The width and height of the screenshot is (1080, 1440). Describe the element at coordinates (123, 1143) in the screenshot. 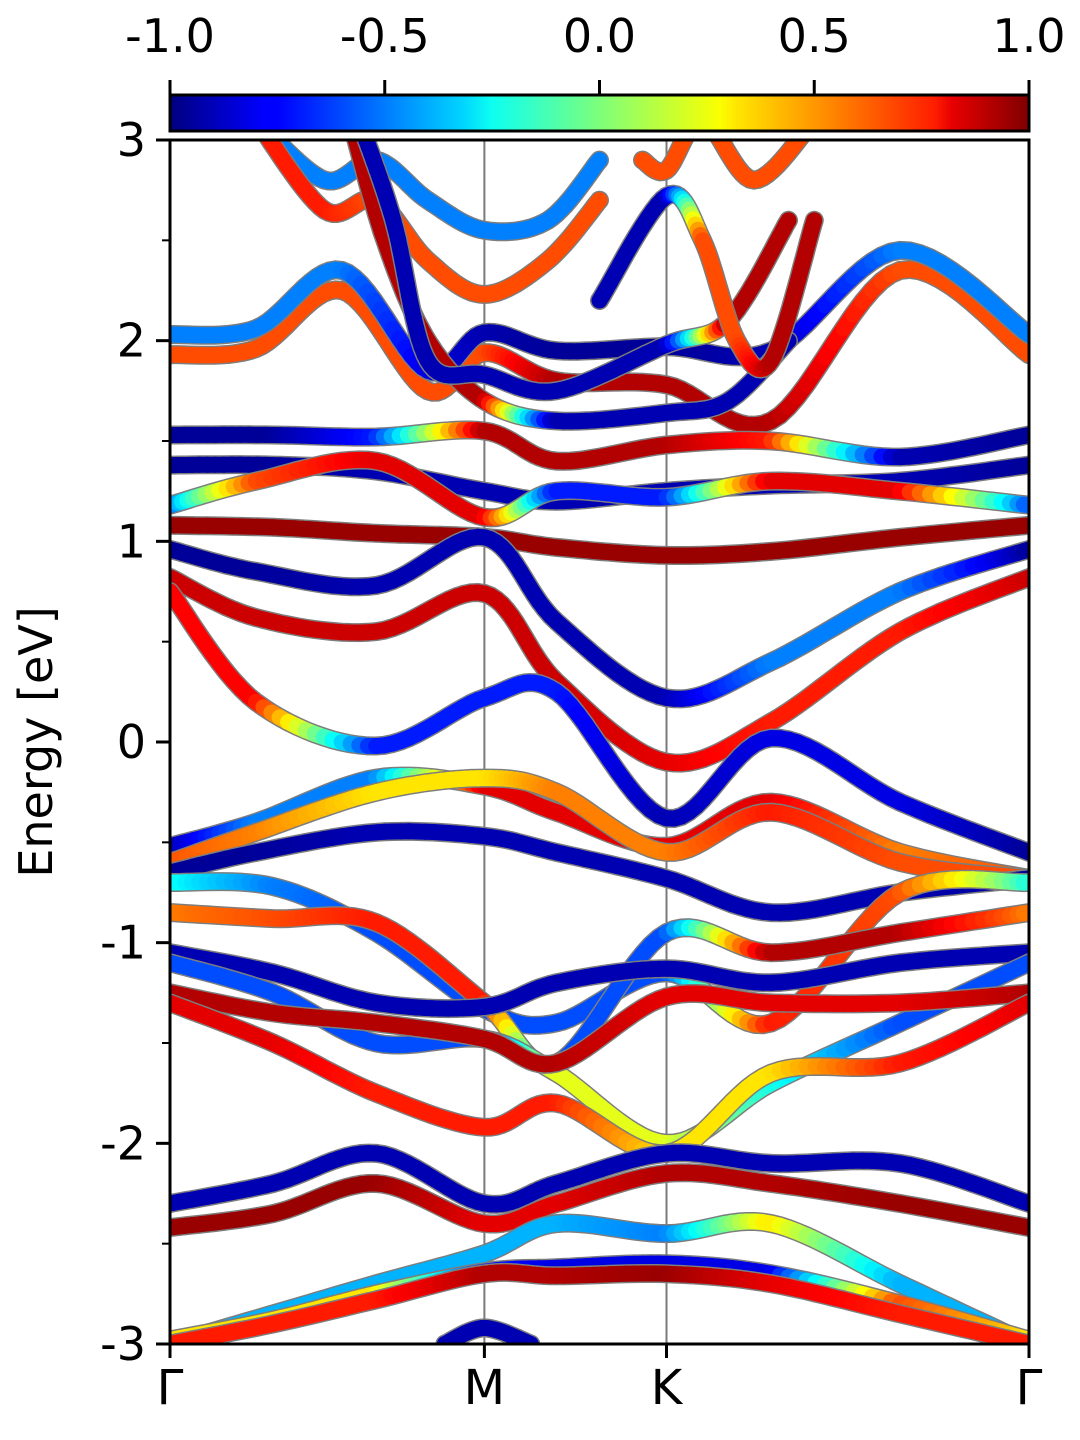

I see `y-tick-label: -2` at that location.